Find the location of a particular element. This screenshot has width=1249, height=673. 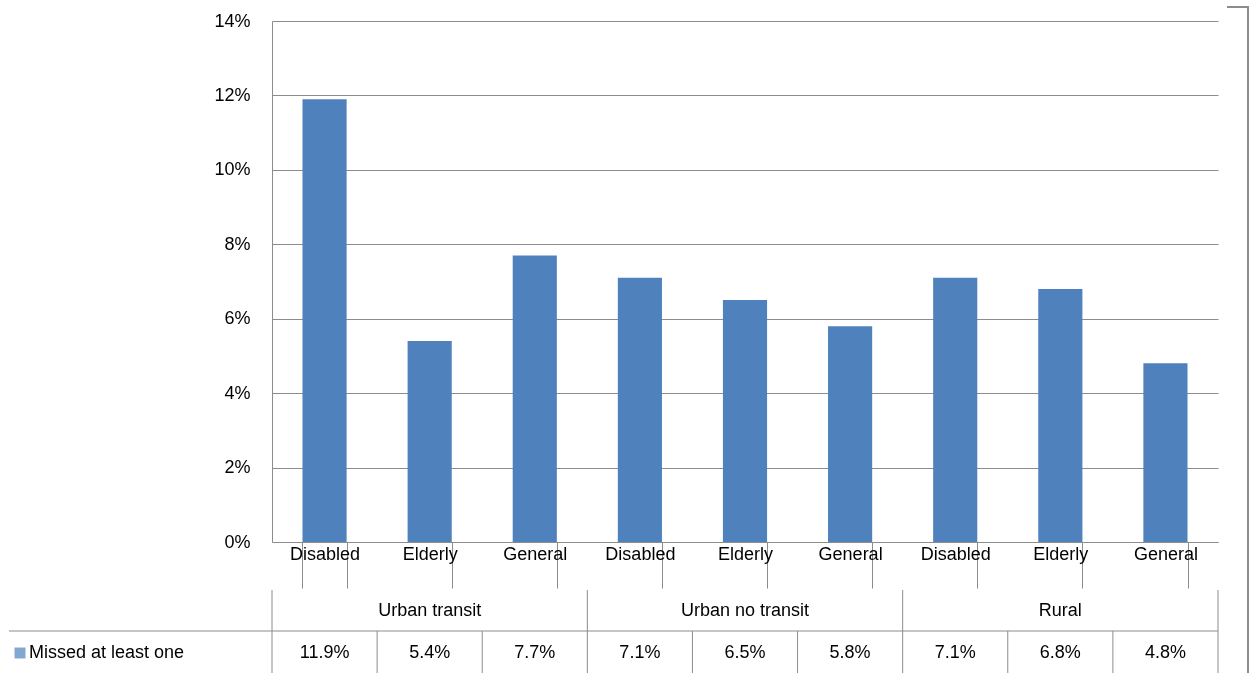

text: Urban transit is located at coordinates (430, 610).